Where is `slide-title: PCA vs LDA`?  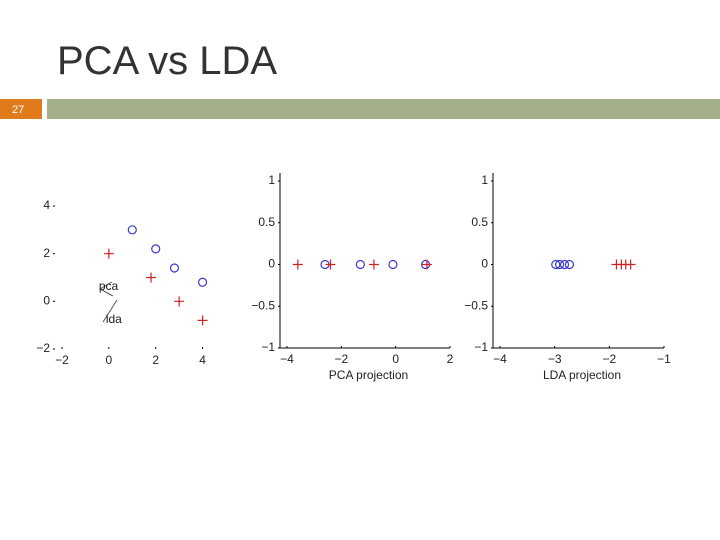 slide-title: PCA vs LDA is located at coordinates (167, 61).